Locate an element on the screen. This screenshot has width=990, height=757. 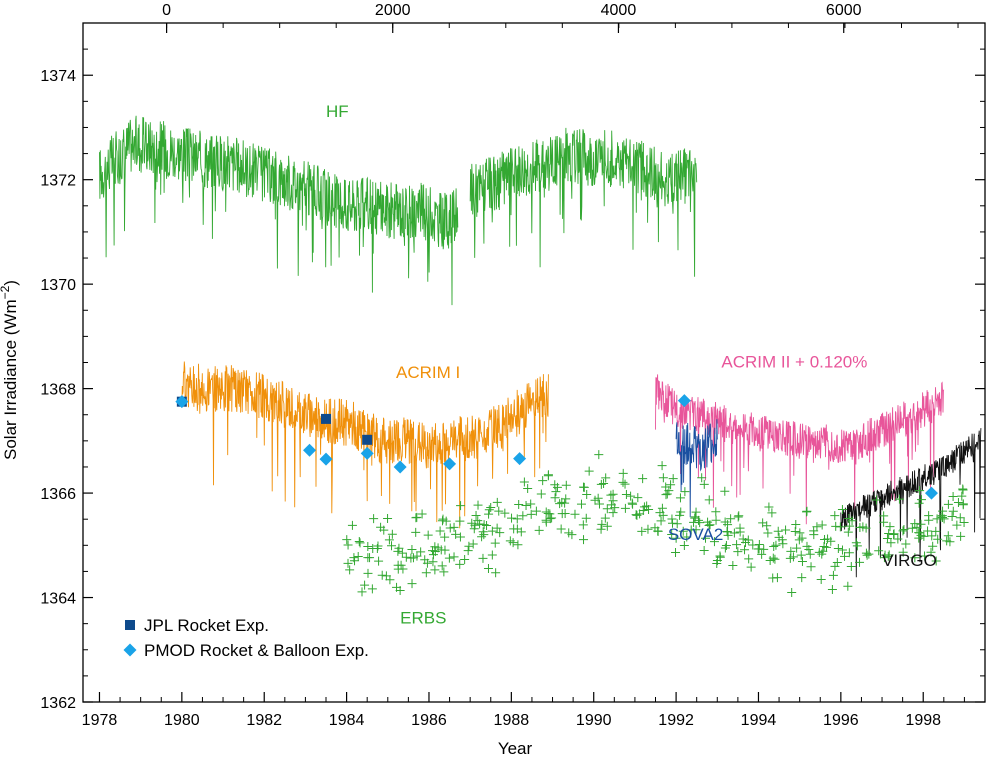
y-tick-label: 1362 is located at coordinates (58, 703).